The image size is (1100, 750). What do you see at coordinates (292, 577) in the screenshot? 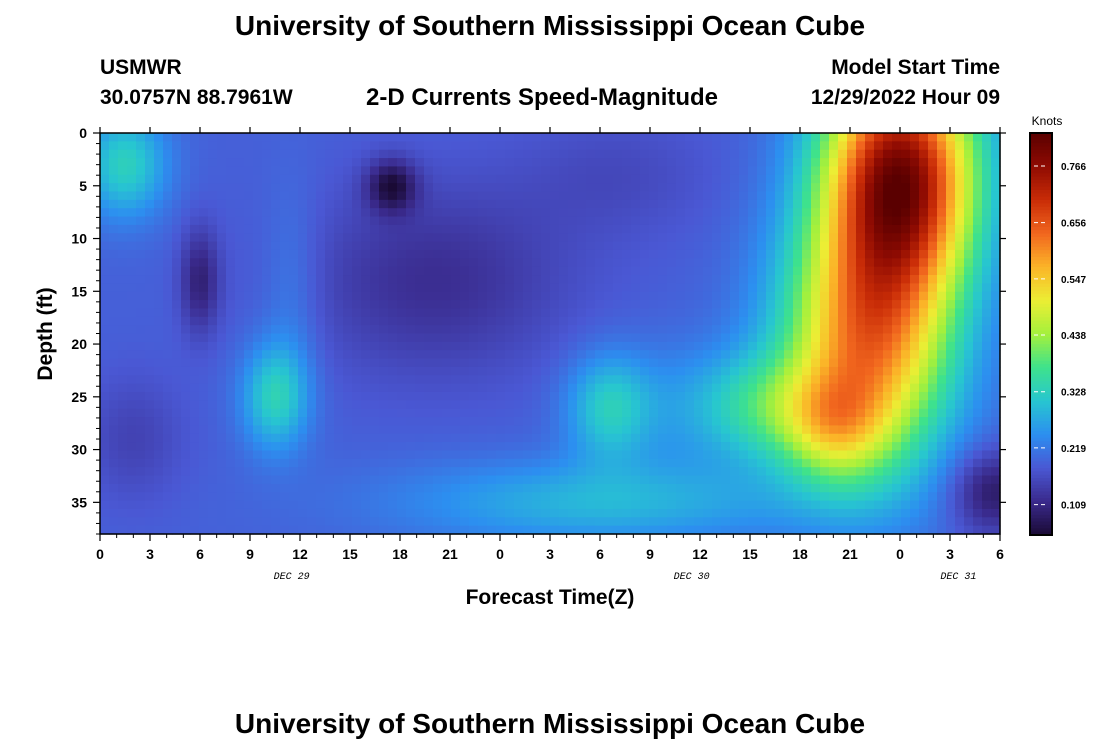
I see `date-label: DEC 29` at bounding box center [292, 577].